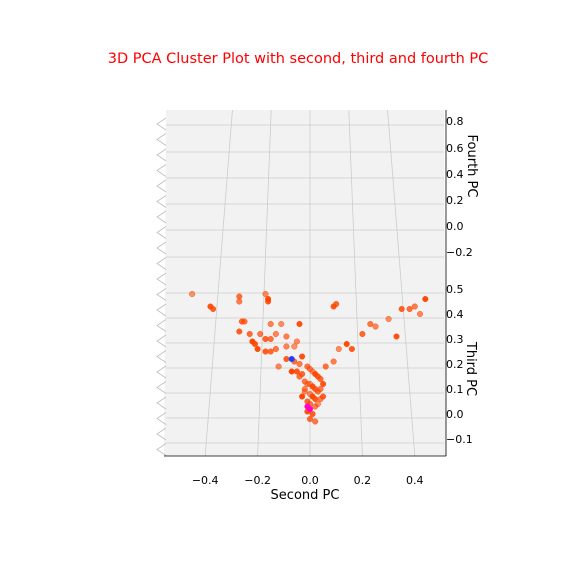 This screenshot has width=576, height=576. Describe the element at coordinates (310, 409) in the screenshot. I see `data-point-magenta` at that location.